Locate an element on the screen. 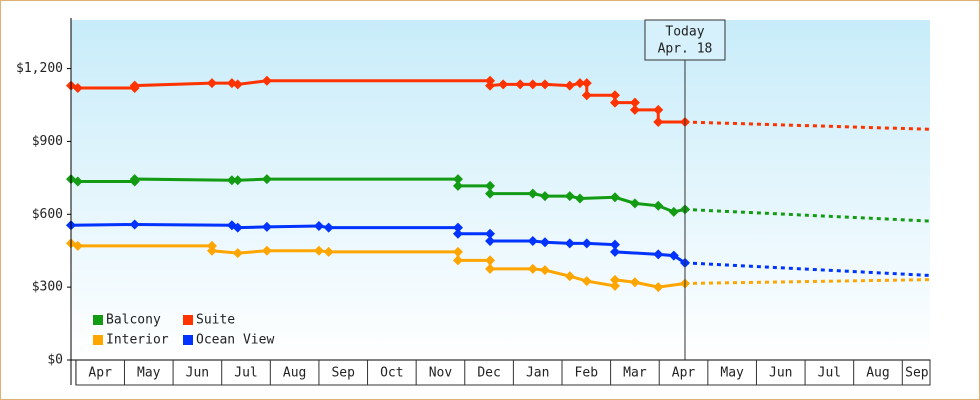  legend-label: Interior is located at coordinates (137, 340).